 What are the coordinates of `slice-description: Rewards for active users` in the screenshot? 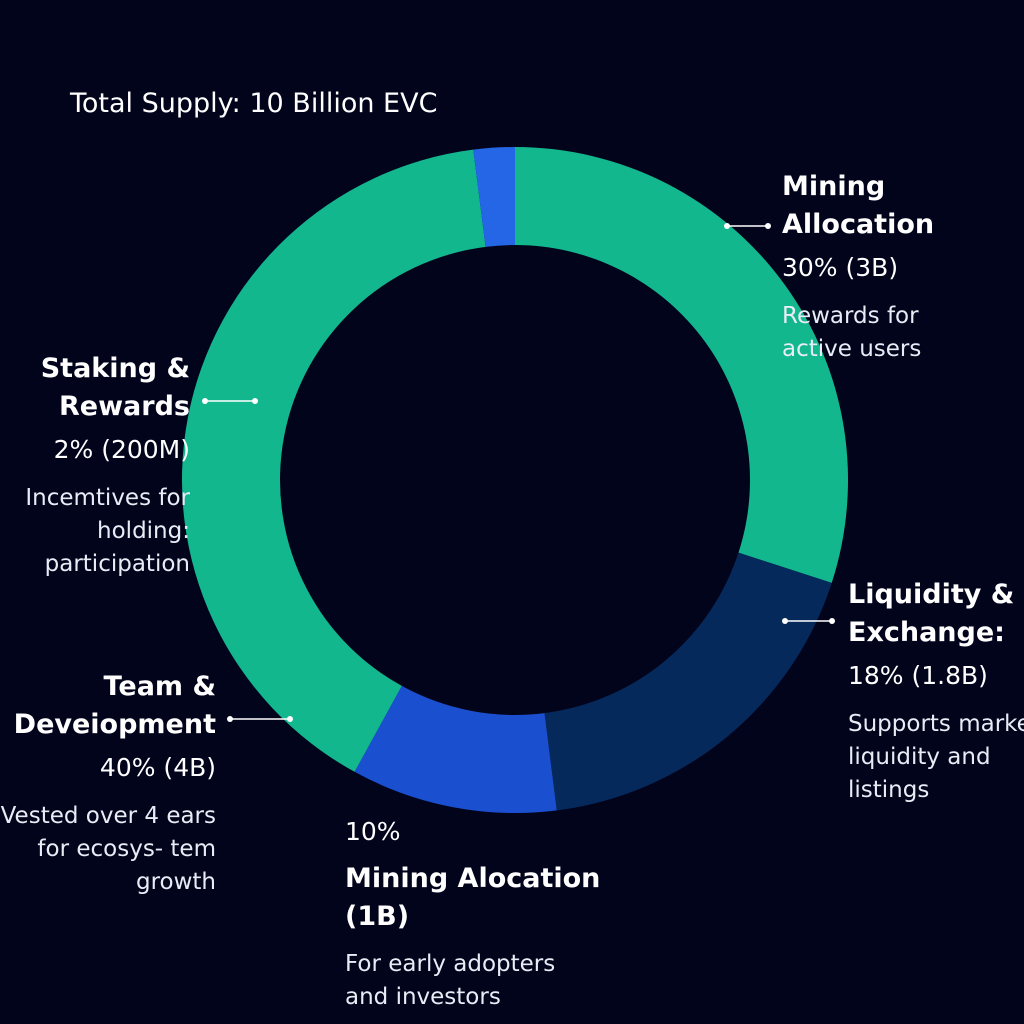 It's located at (852, 332).